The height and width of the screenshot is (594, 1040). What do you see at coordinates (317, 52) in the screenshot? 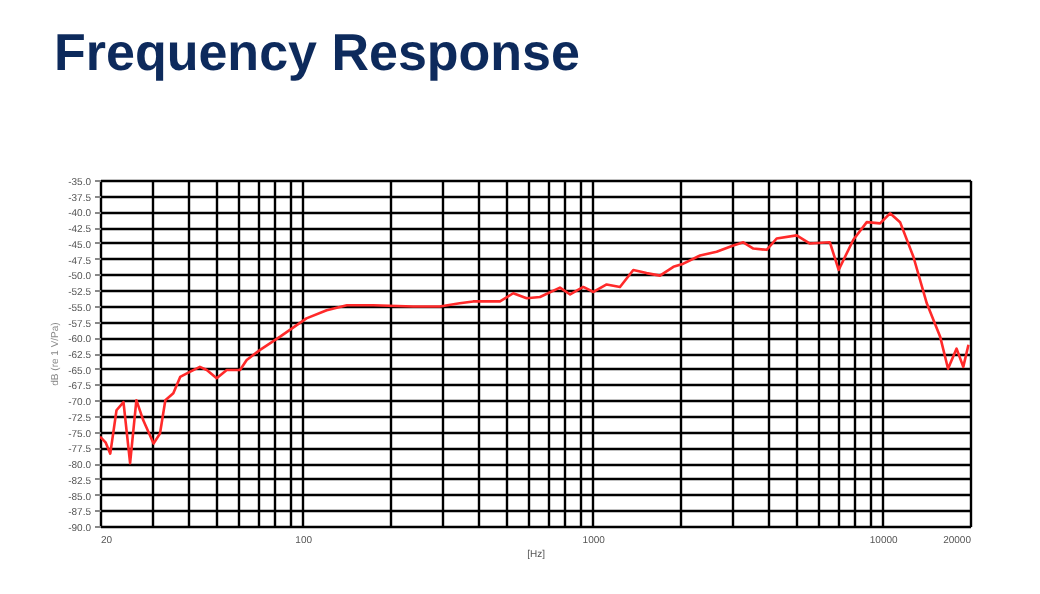
I see `chart-title: Frequency Response` at bounding box center [317, 52].